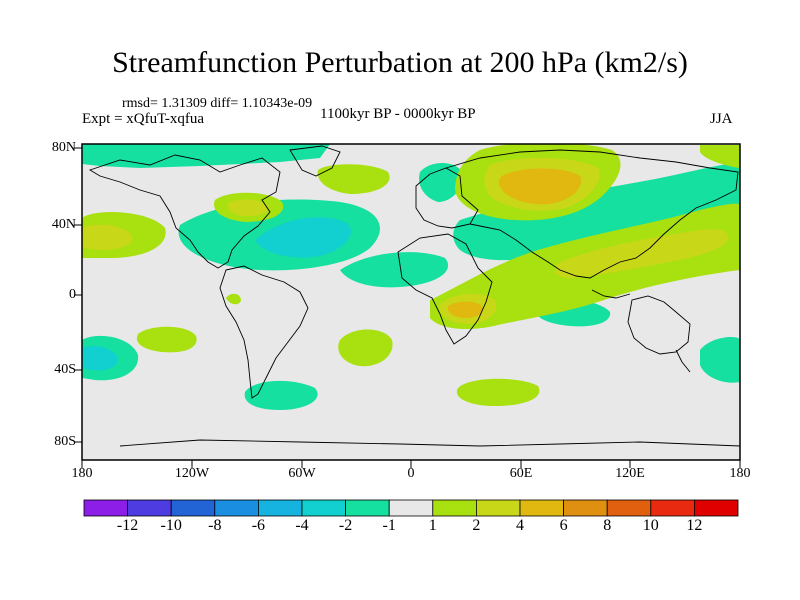 Image resolution: width=800 pixels, height=600 pixels. I want to click on colorbar-label: 2, so click(476, 525).